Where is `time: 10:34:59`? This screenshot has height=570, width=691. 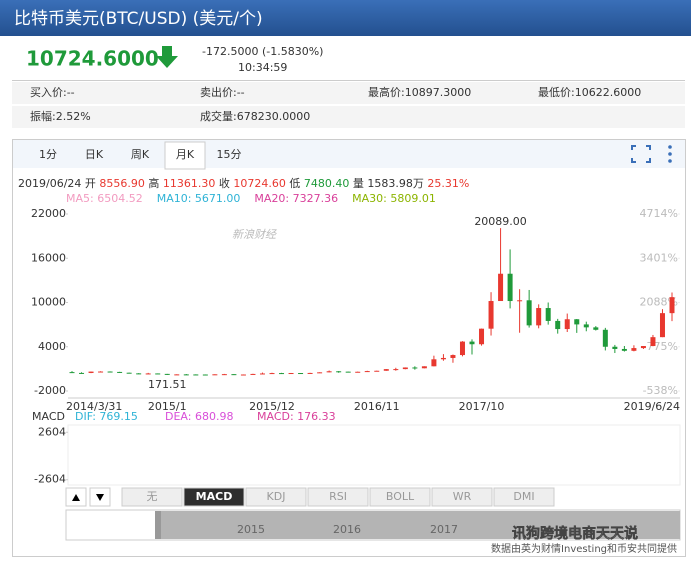 time: 10:34:59 is located at coordinates (262, 67).